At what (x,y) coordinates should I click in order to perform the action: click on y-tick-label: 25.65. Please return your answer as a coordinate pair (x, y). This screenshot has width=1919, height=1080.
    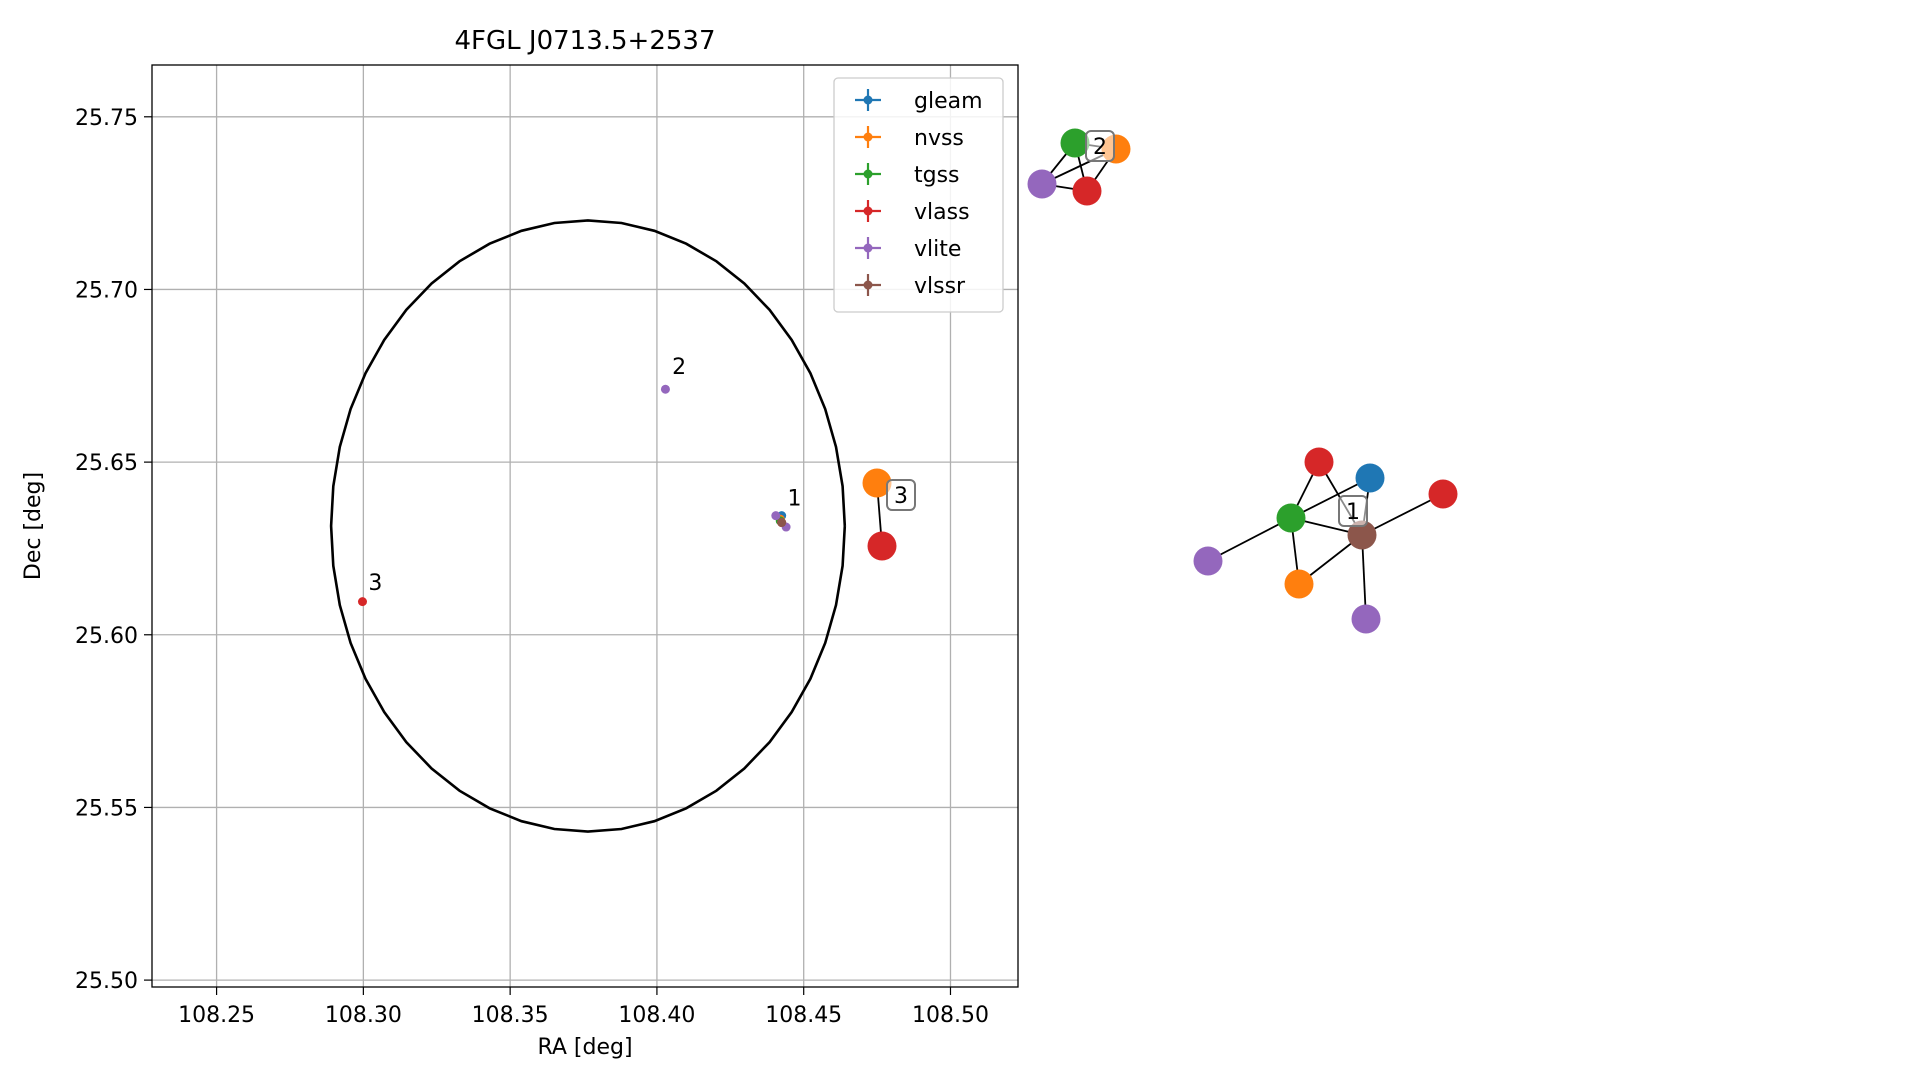
    Looking at the image, I should click on (106, 463).